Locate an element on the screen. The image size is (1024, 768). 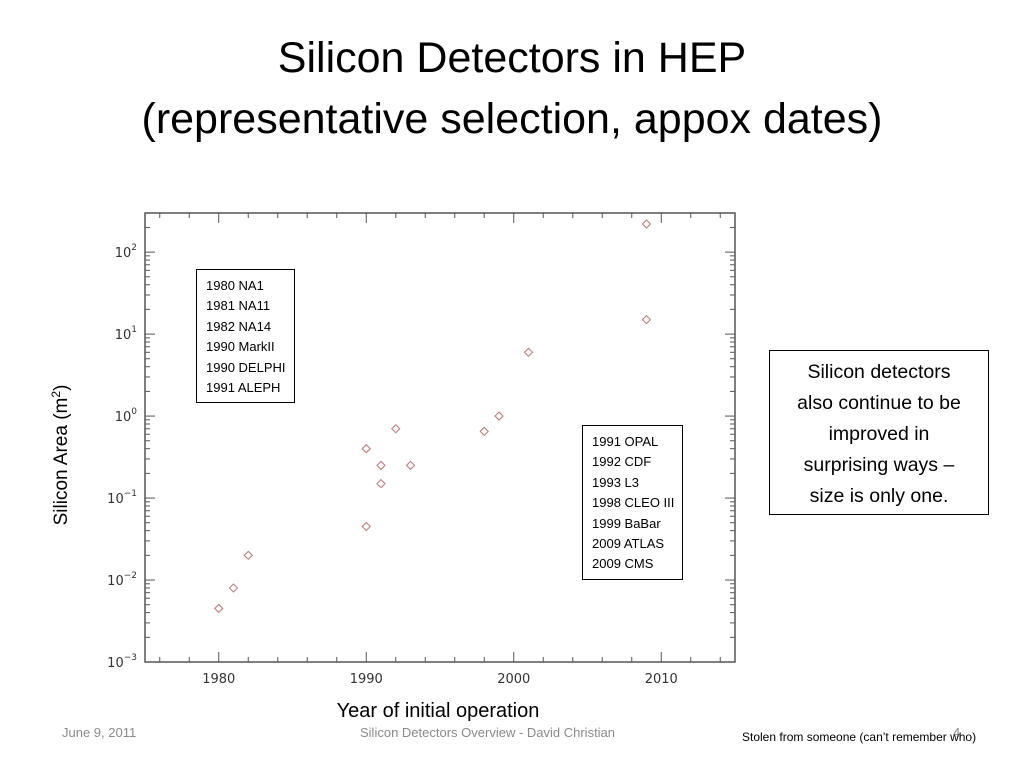
legend-entry: 1992 CDF is located at coordinates (622, 462).